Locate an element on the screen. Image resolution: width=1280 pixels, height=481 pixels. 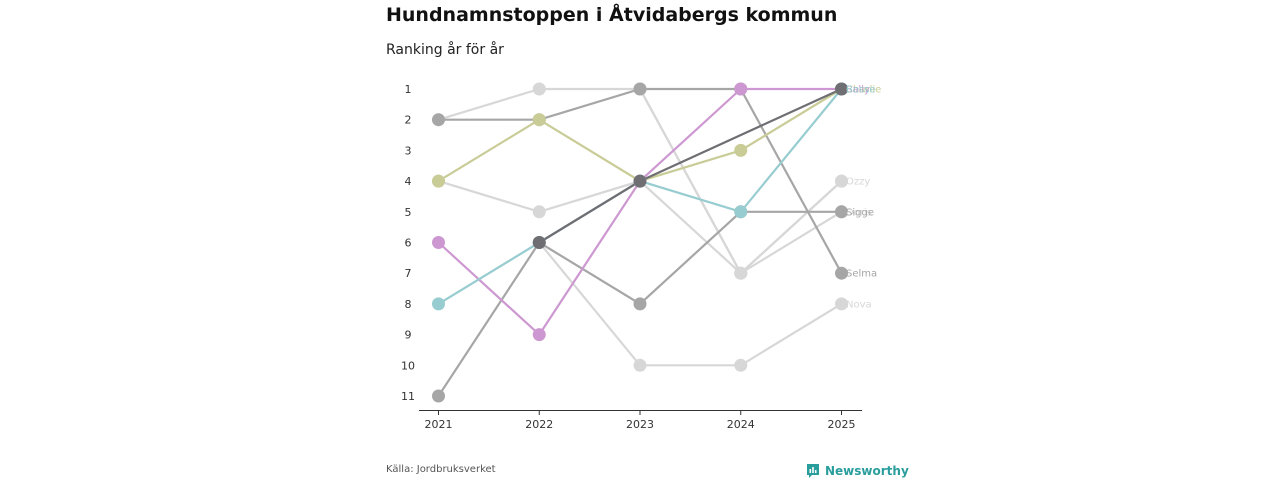
brand-logo: Newsworthy is located at coordinates (857, 471).